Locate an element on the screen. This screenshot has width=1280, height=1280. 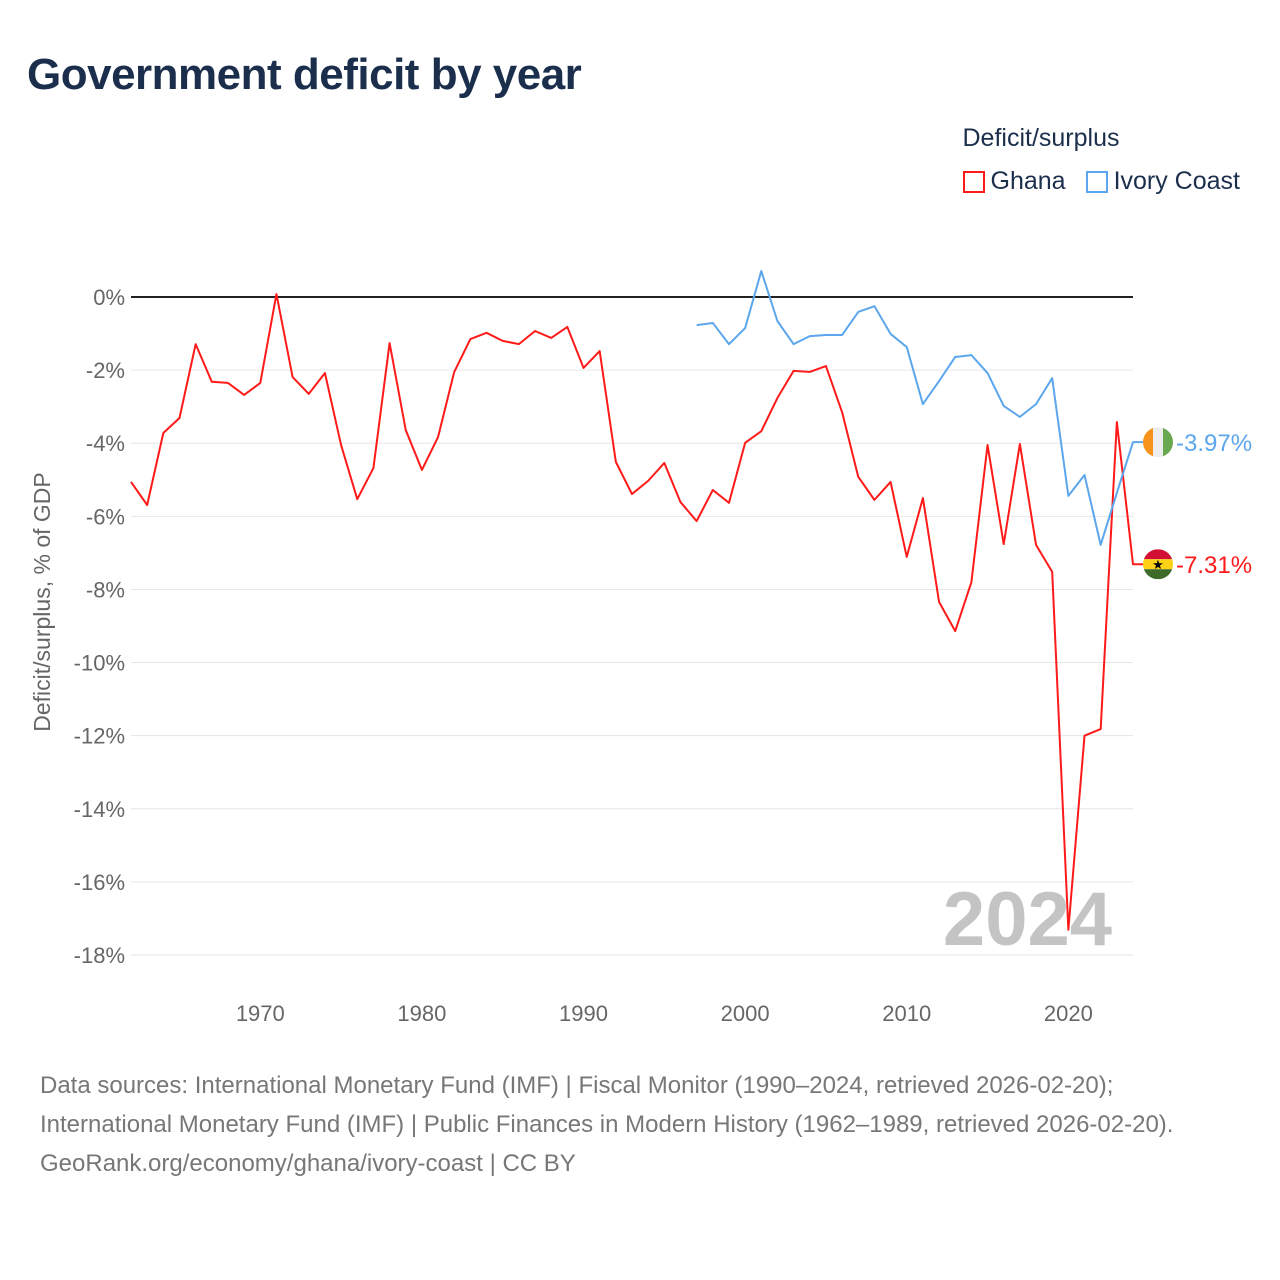
y-tick-label: -2% is located at coordinates (105, 370).